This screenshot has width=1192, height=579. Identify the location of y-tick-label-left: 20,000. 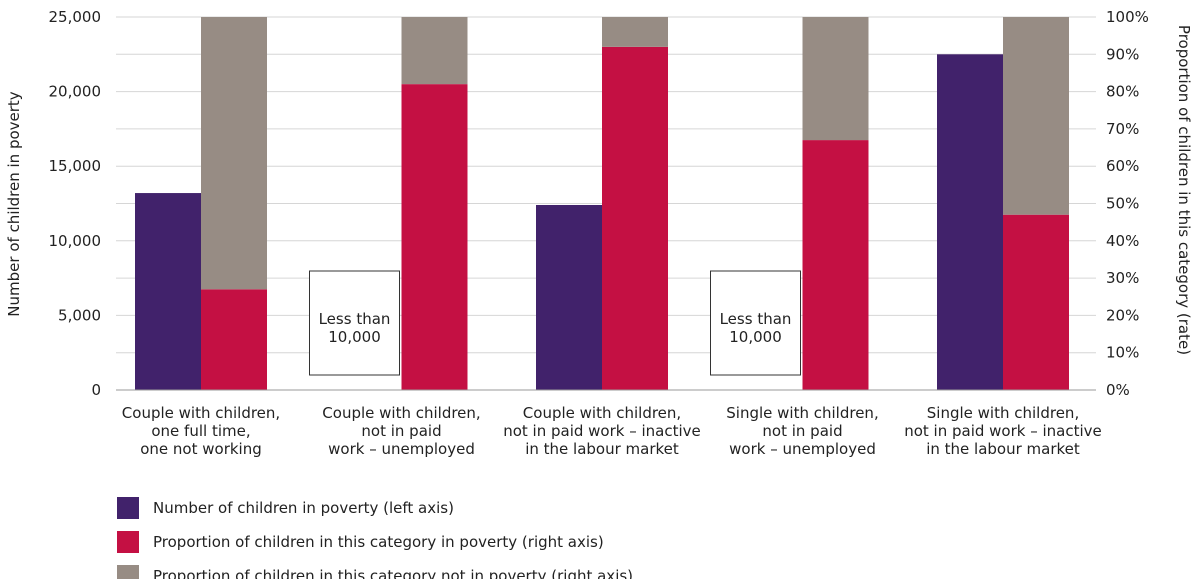
(75, 92).